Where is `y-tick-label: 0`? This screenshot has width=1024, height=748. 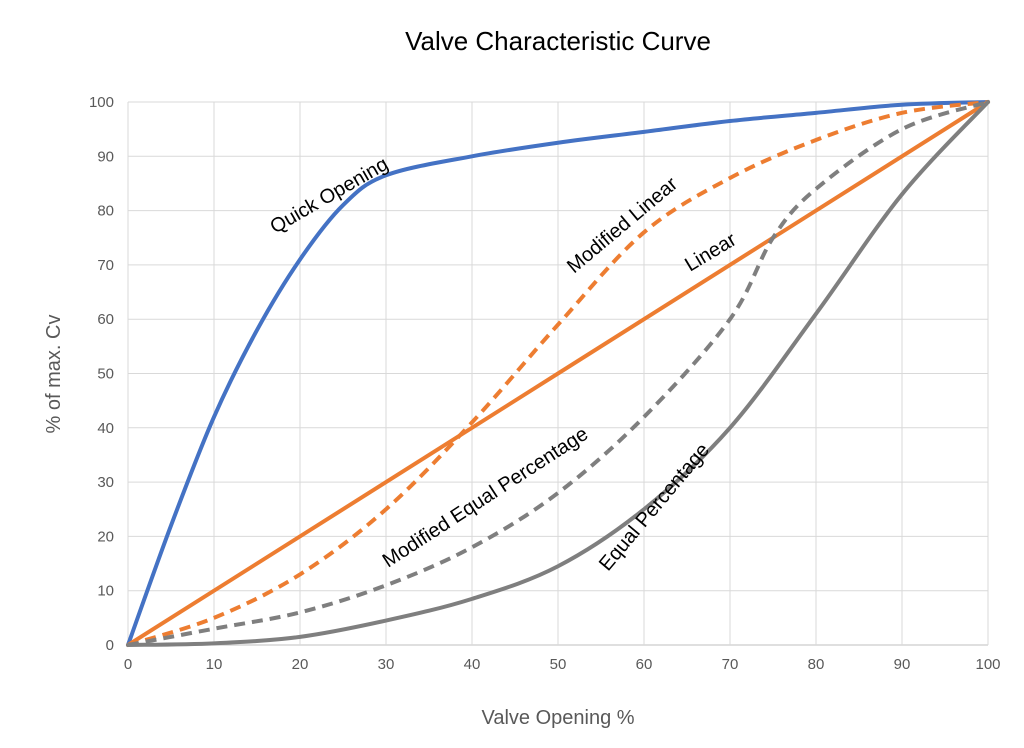 y-tick-label: 0 is located at coordinates (110, 645).